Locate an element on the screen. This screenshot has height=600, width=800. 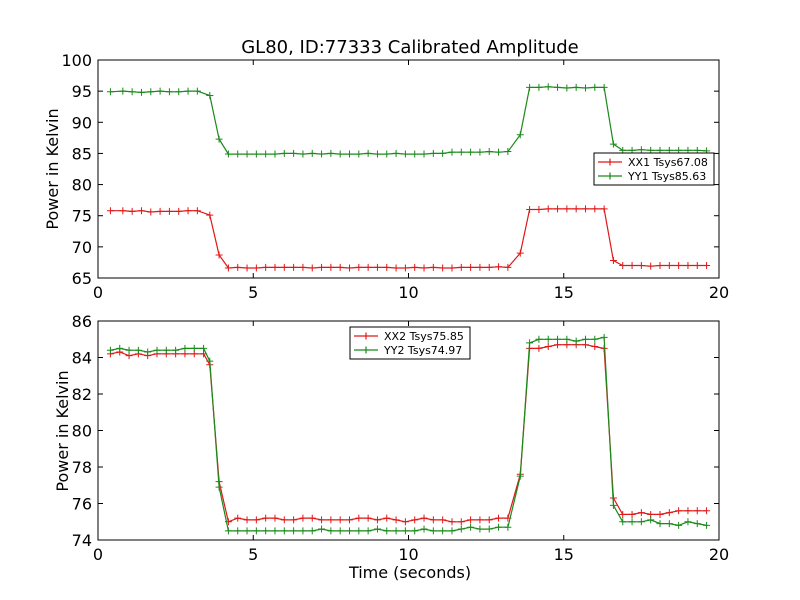
bottom-legend-box is located at coordinates (410, 343).